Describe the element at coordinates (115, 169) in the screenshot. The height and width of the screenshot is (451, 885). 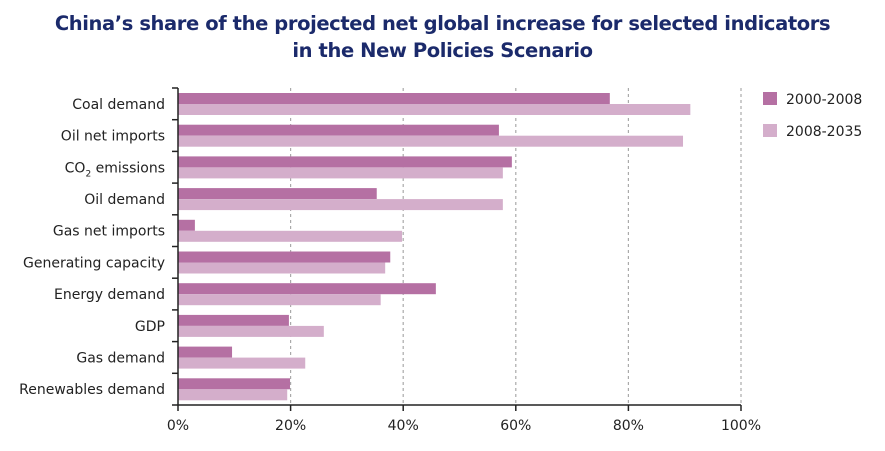
I see `category-label: CO2 emissions` at that location.